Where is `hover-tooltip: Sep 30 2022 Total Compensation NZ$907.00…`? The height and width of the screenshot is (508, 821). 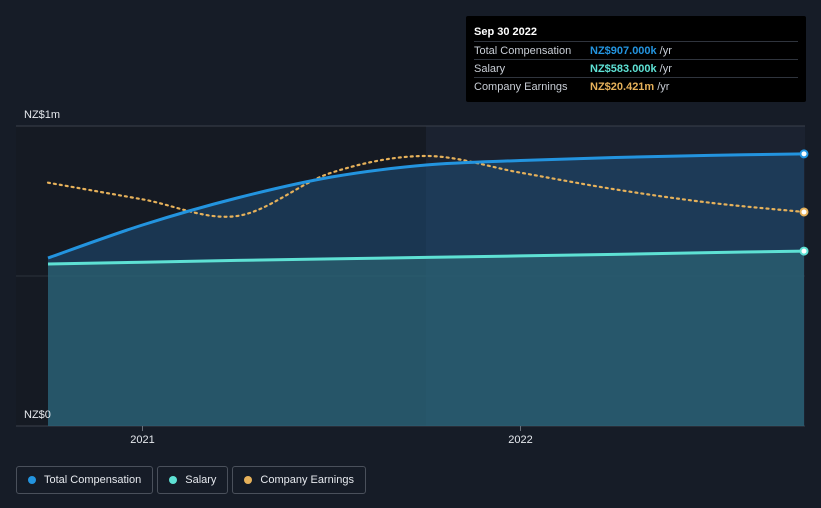 hover-tooltip: Sep 30 2022 Total Compensation NZ$907.00… is located at coordinates (636, 59).